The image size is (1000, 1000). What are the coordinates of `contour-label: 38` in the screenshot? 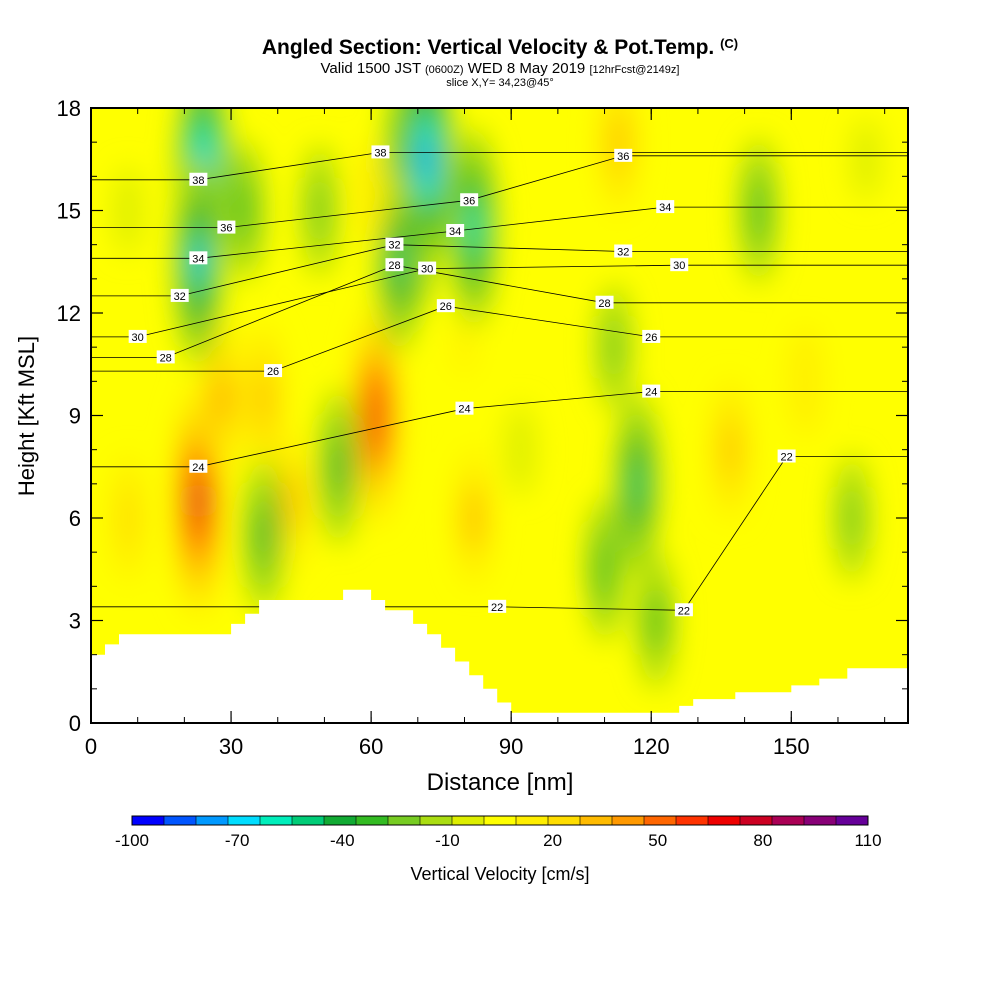 It's located at (380, 152).